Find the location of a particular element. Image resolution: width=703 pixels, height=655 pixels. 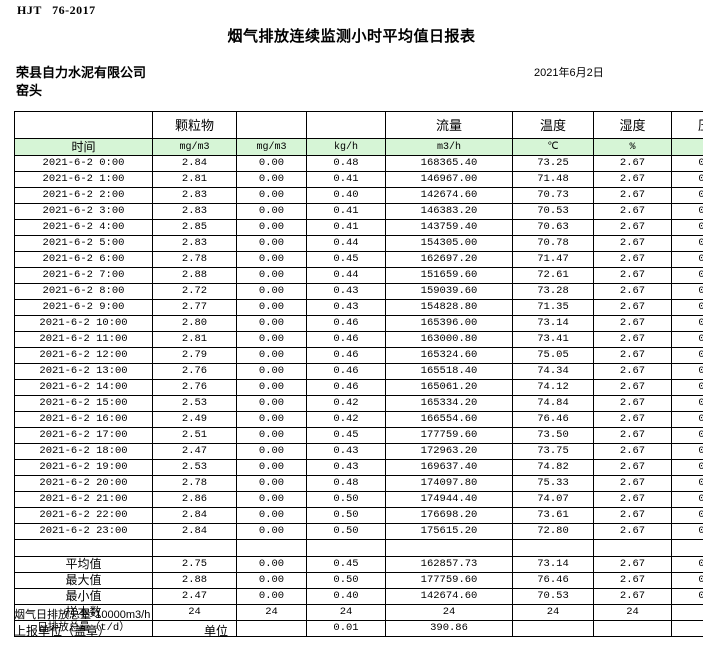

data-cell-col-0: 2021-6-2 17:00 is located at coordinates (83, 435).